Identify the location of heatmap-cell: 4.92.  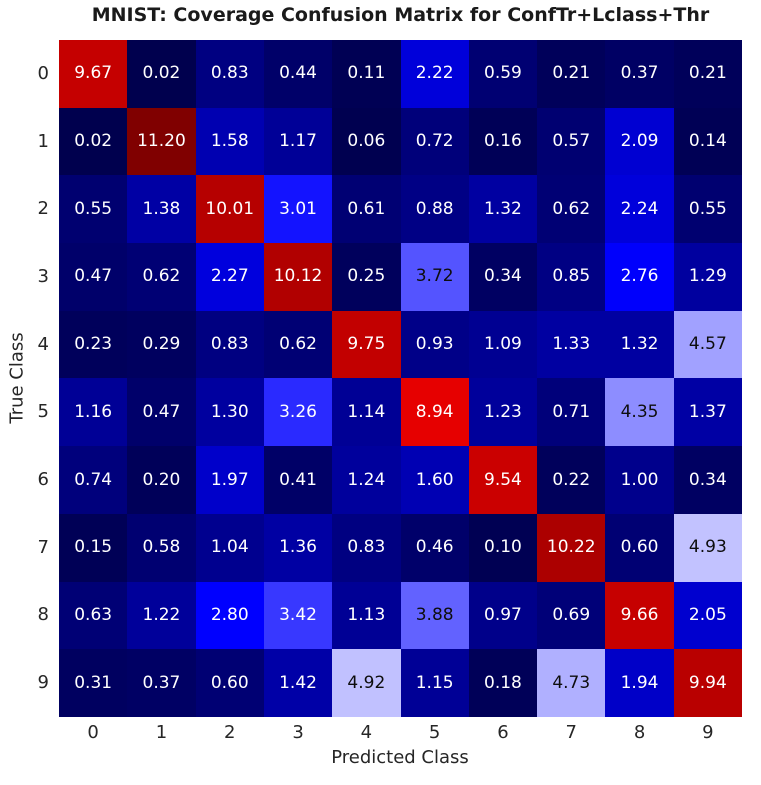
(366, 683).